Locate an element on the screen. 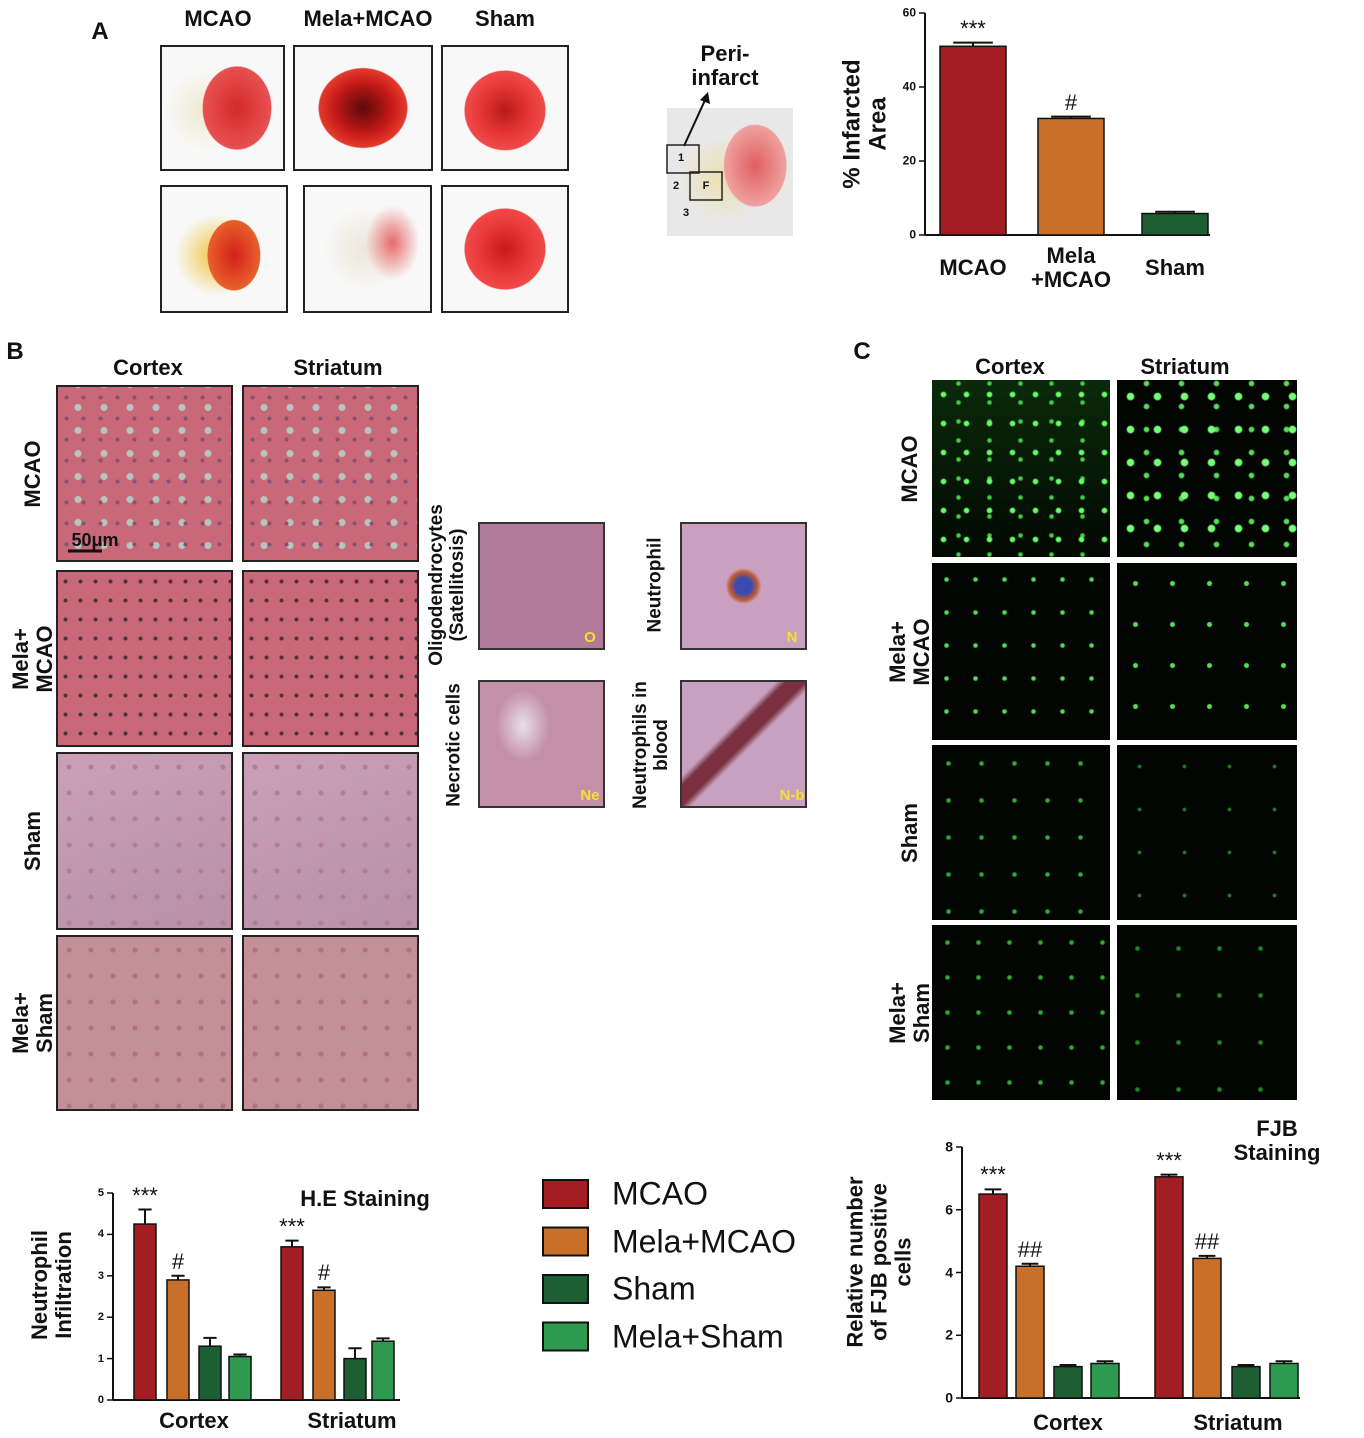  column-label: MCAO is located at coordinates (218, 18).